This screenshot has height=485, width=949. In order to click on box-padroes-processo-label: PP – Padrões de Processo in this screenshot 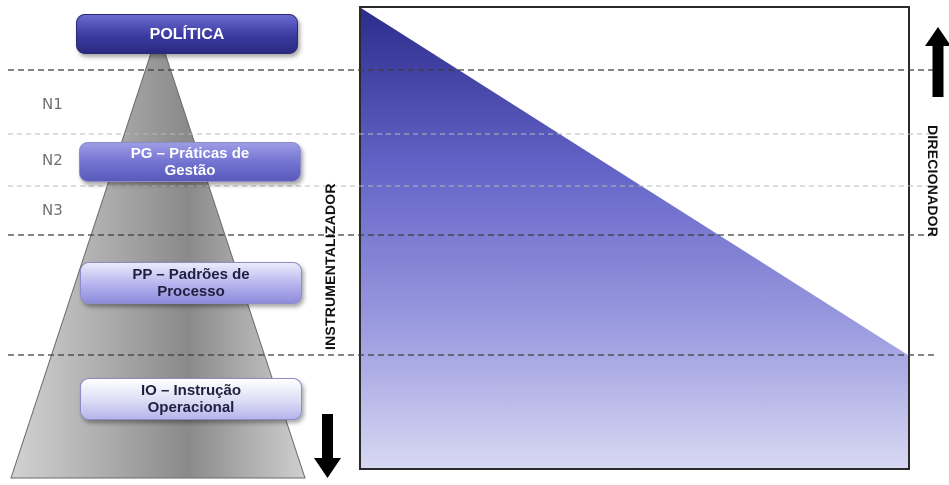, I will do `click(191, 283)`.